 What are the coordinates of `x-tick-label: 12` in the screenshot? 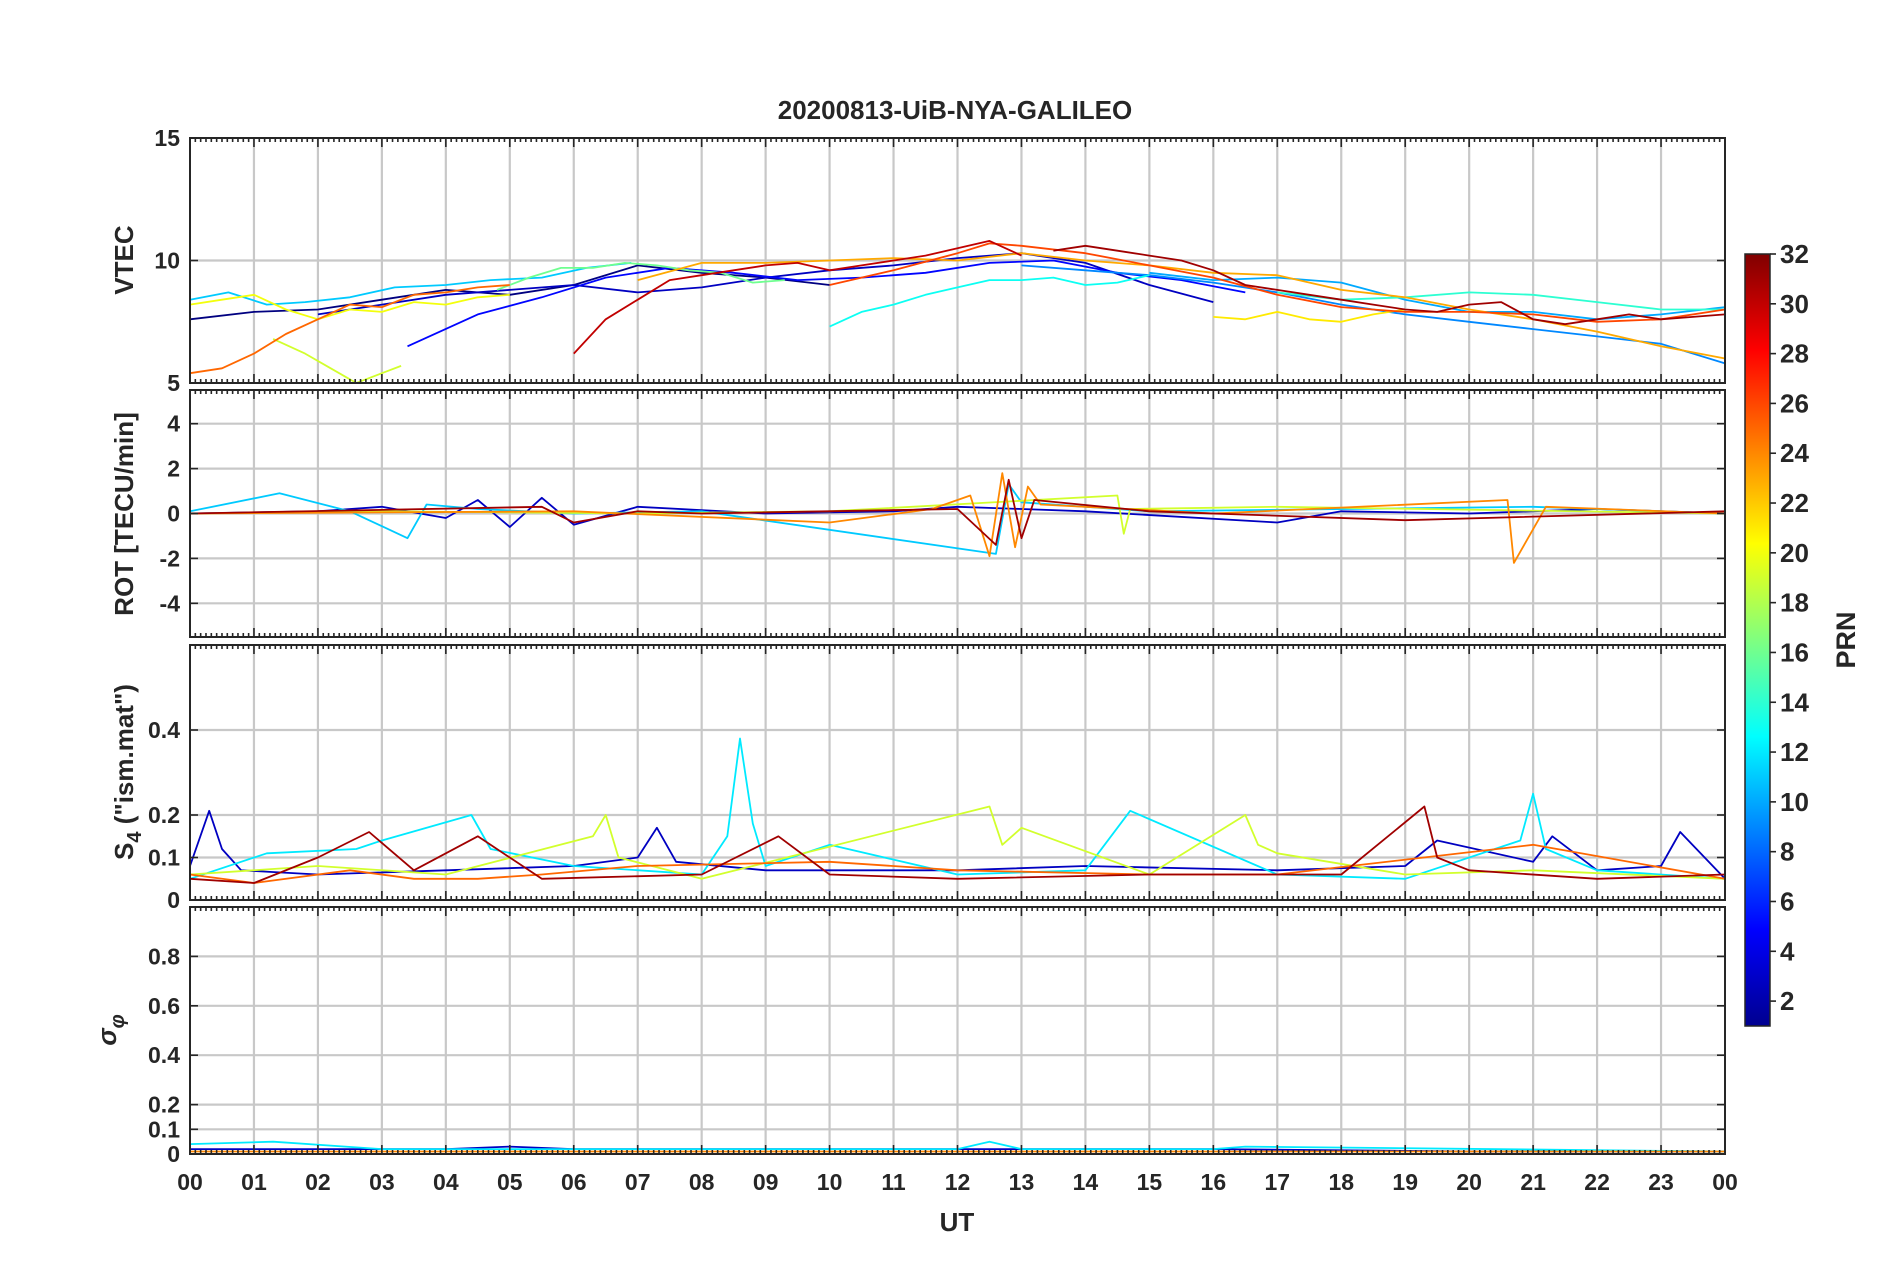 It's located at (958, 1182).